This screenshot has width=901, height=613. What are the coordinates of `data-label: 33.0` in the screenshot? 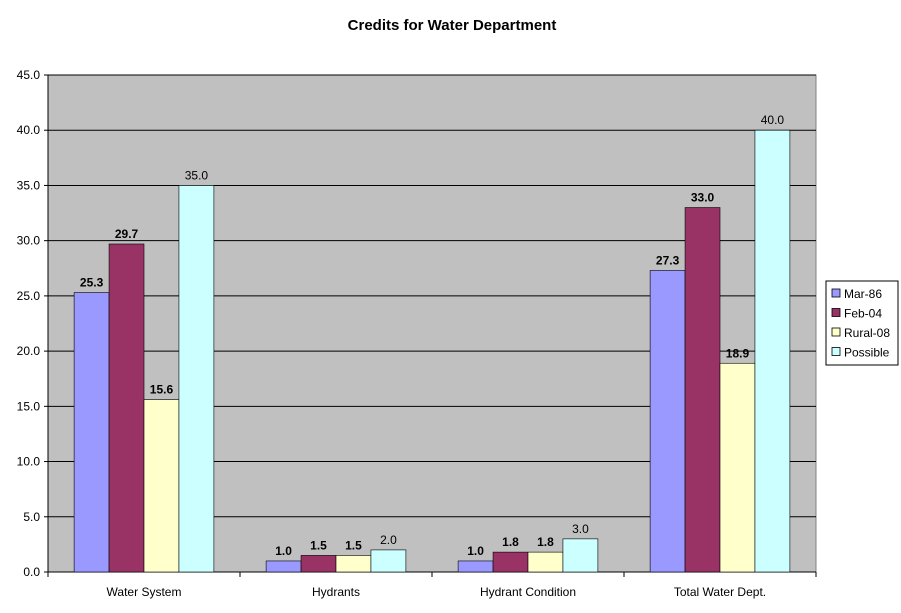 It's located at (703, 198).